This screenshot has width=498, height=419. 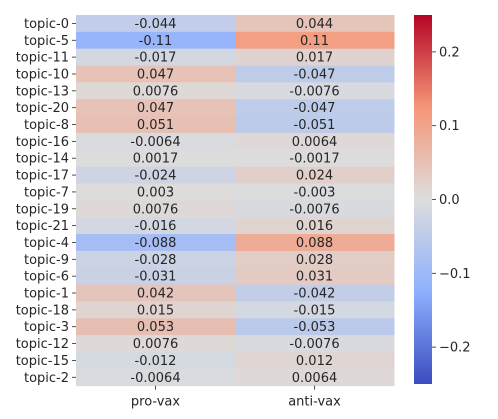 I want to click on row-label: topic-3, so click(x=46, y=327).